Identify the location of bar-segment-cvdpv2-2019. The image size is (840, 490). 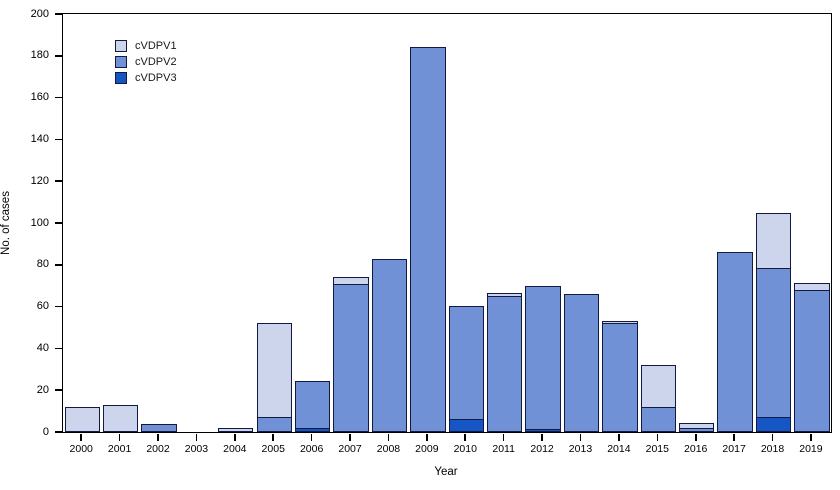
(812, 360).